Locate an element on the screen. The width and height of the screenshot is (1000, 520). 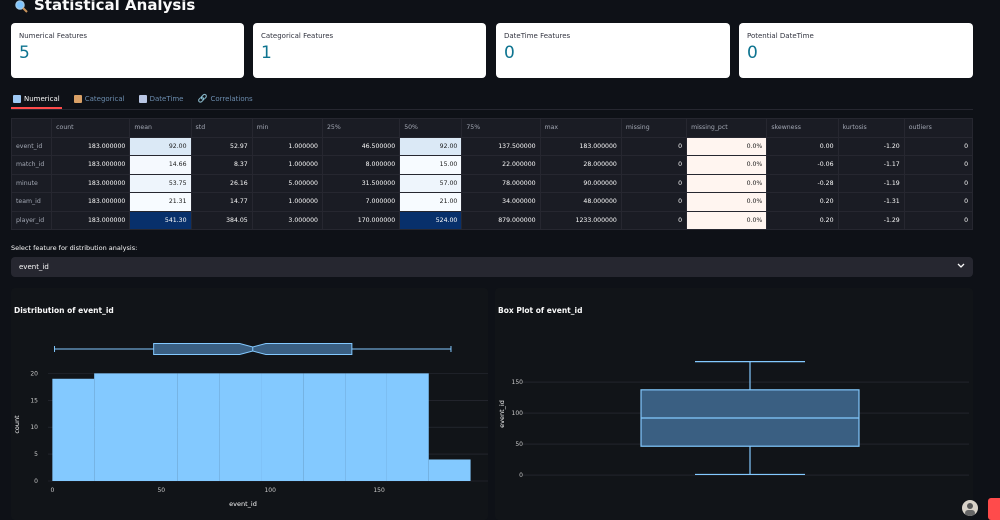
metric-value: 0 is located at coordinates (752, 53).